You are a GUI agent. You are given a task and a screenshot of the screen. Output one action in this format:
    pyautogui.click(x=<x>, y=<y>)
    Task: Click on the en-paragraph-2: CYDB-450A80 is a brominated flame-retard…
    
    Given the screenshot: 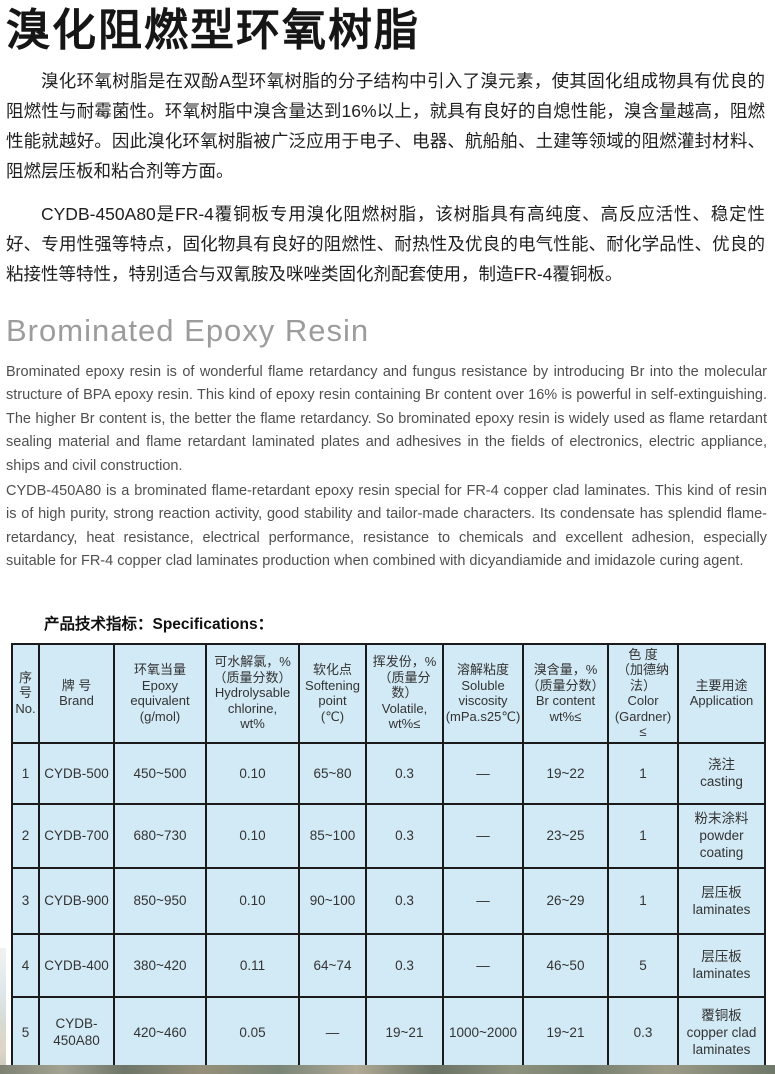 What is the action you would take?
    pyautogui.click(x=386, y=526)
    